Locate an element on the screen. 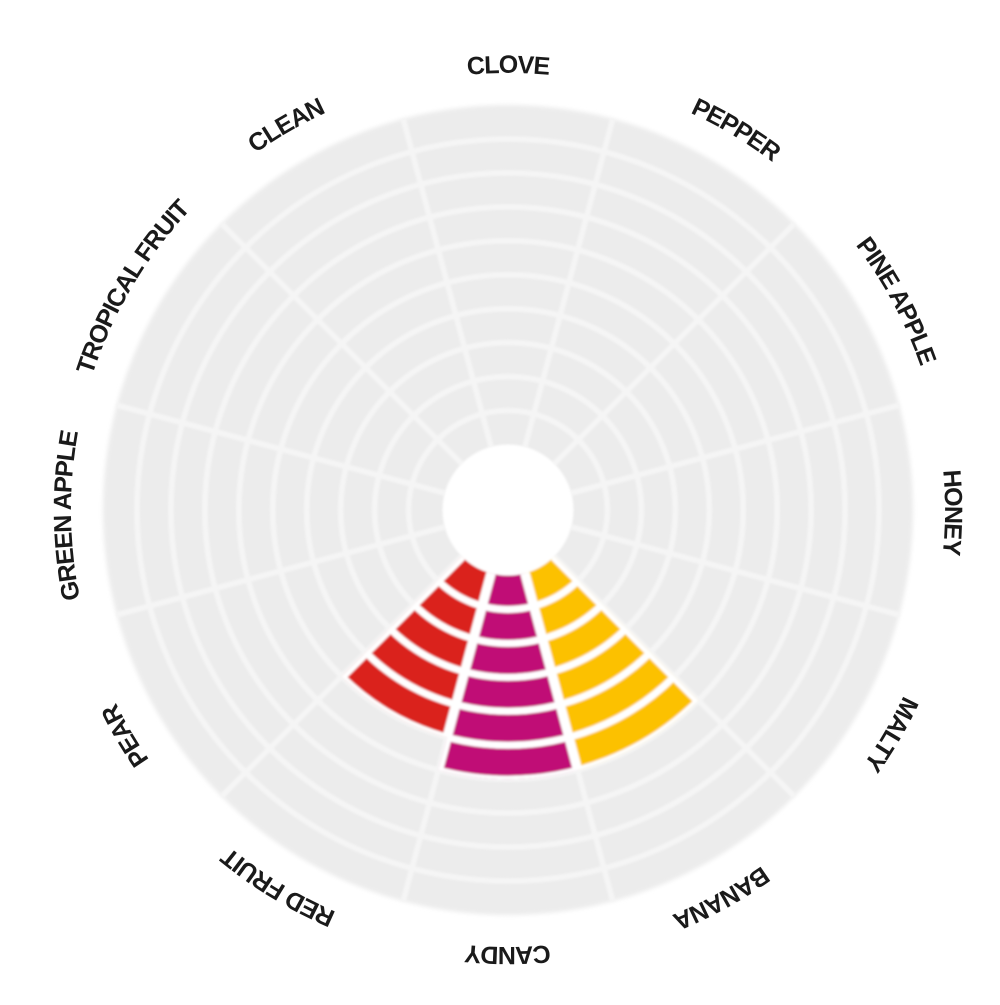 The image size is (1000, 1005). svg-text: CLEAN is located at coordinates (285, 125).